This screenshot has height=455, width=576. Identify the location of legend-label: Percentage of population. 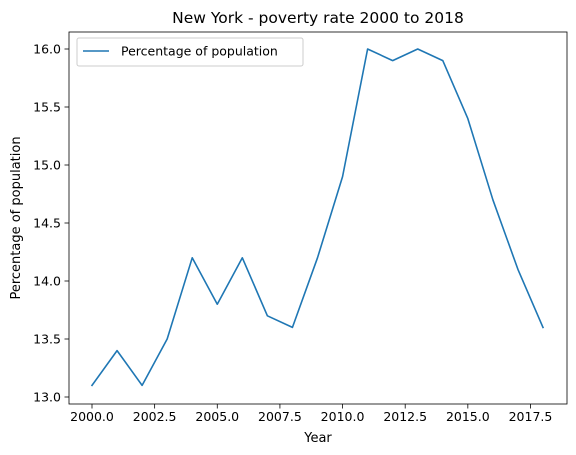
(199, 51).